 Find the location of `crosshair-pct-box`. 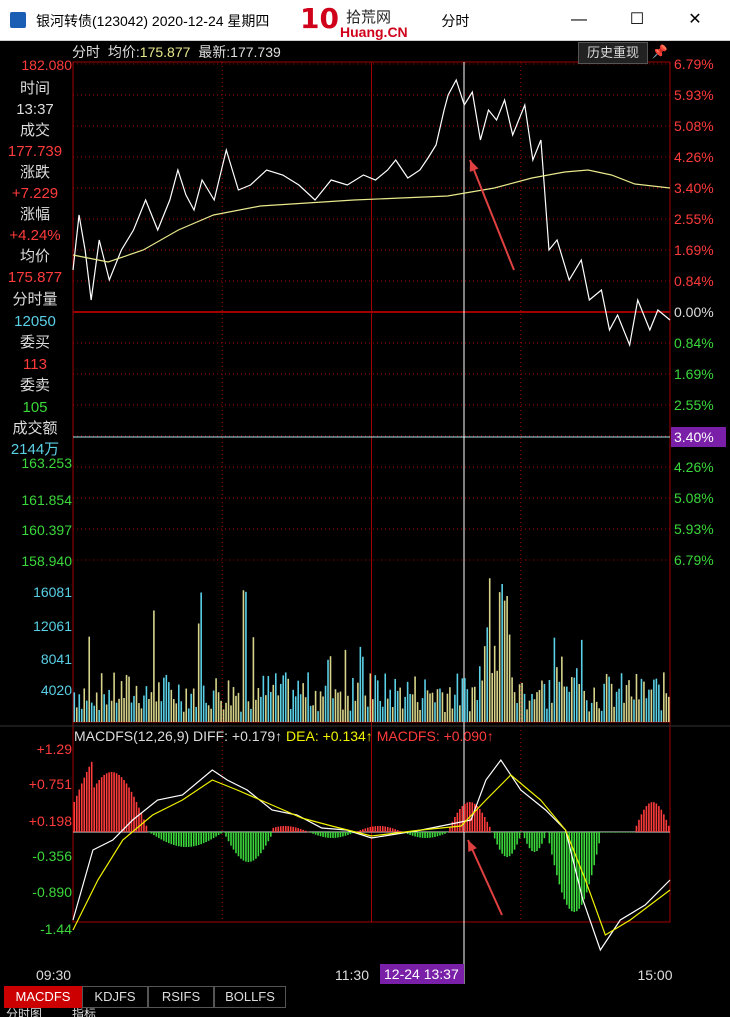

crosshair-pct-box is located at coordinates (698, 437).